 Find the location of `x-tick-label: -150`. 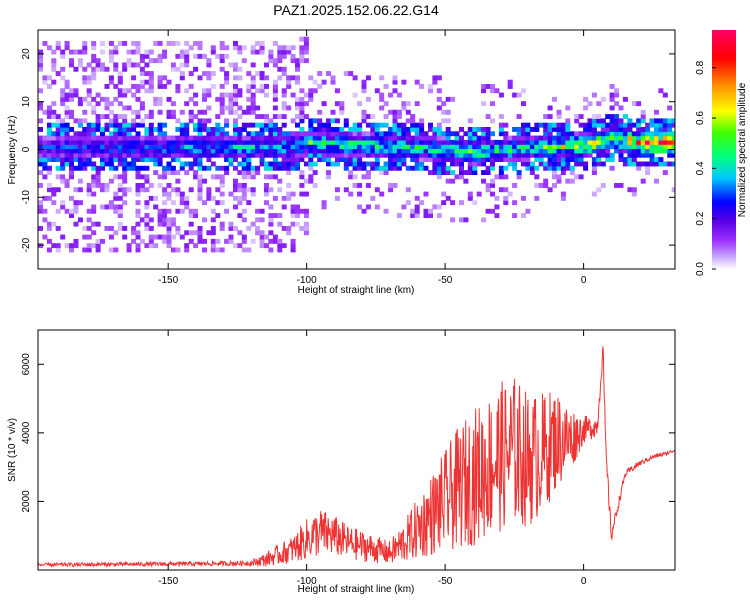

x-tick-label: -150 is located at coordinates (168, 280).